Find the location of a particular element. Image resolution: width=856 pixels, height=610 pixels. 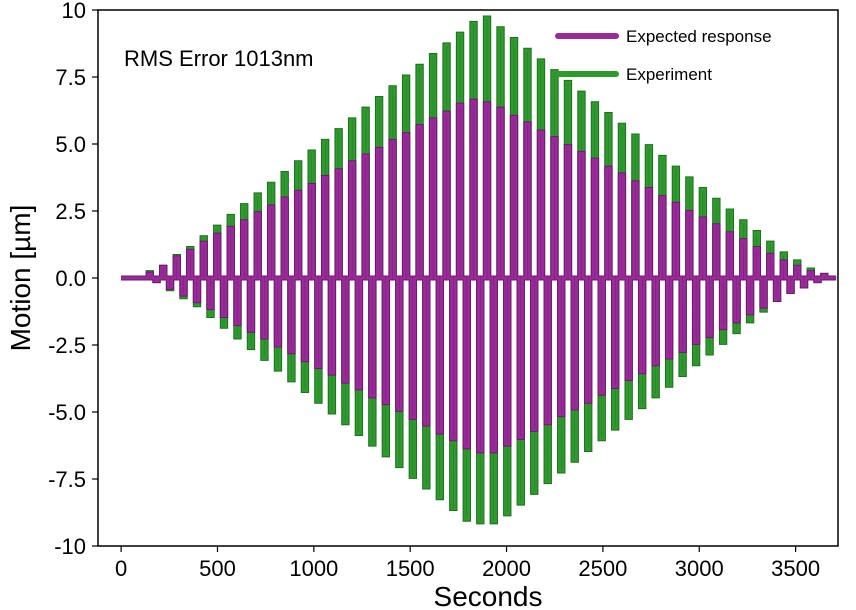

y-tick-label: -7.5 is located at coordinates (67, 479).